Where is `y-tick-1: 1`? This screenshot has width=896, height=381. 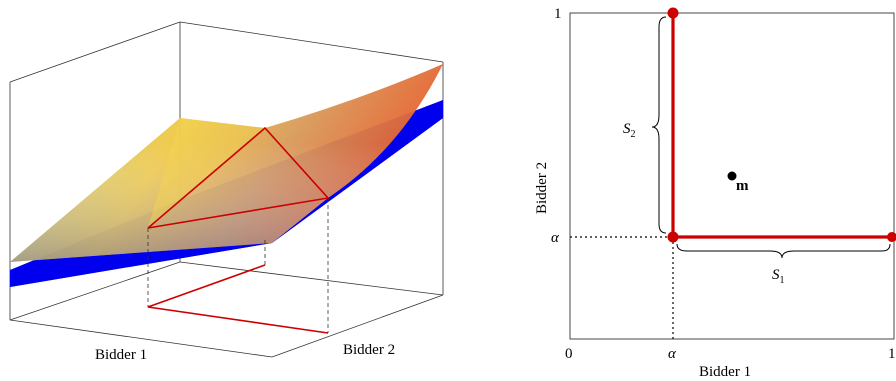 y-tick-1: 1 is located at coordinates (558, 14).